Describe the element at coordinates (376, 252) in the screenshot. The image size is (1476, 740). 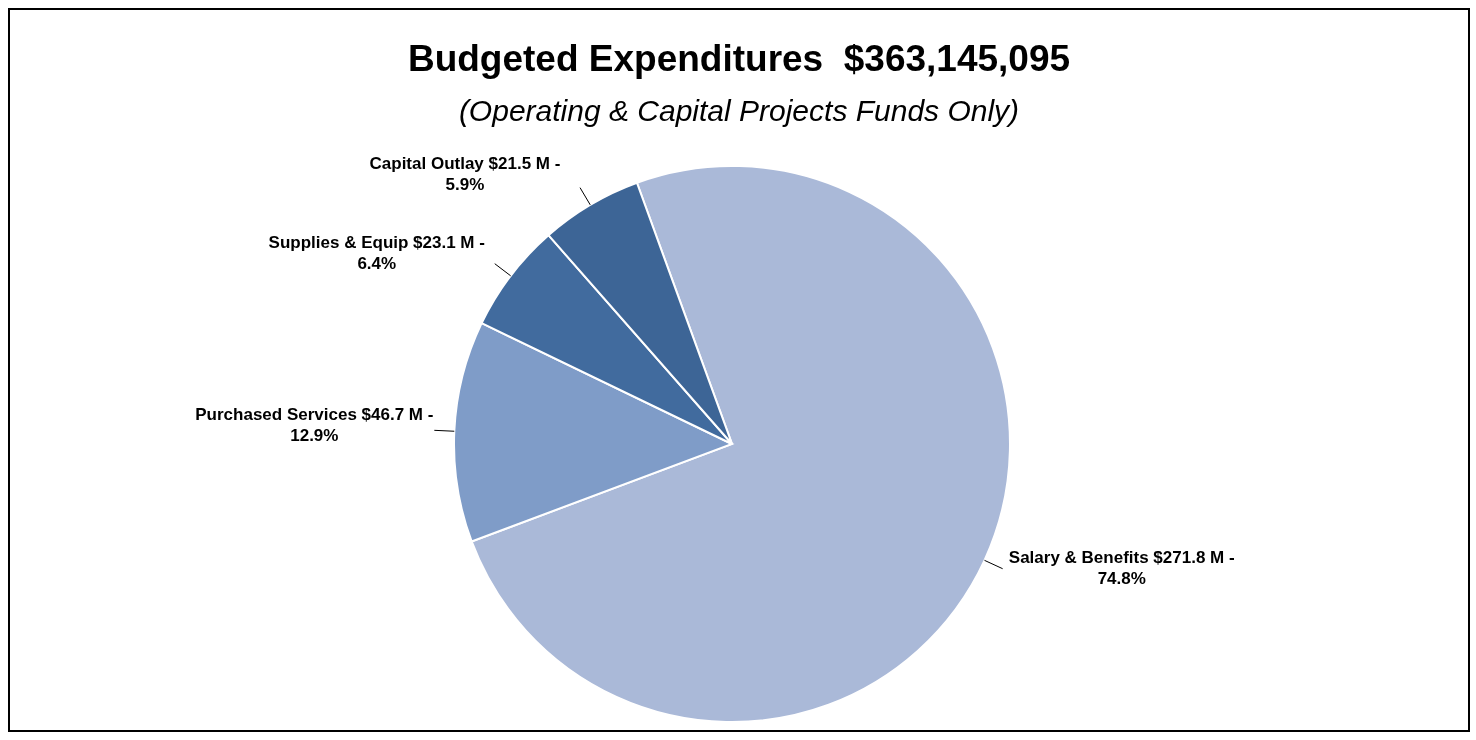
I see `slice-label: Supplies & Equip $23.1 M - 6.4%` at that location.